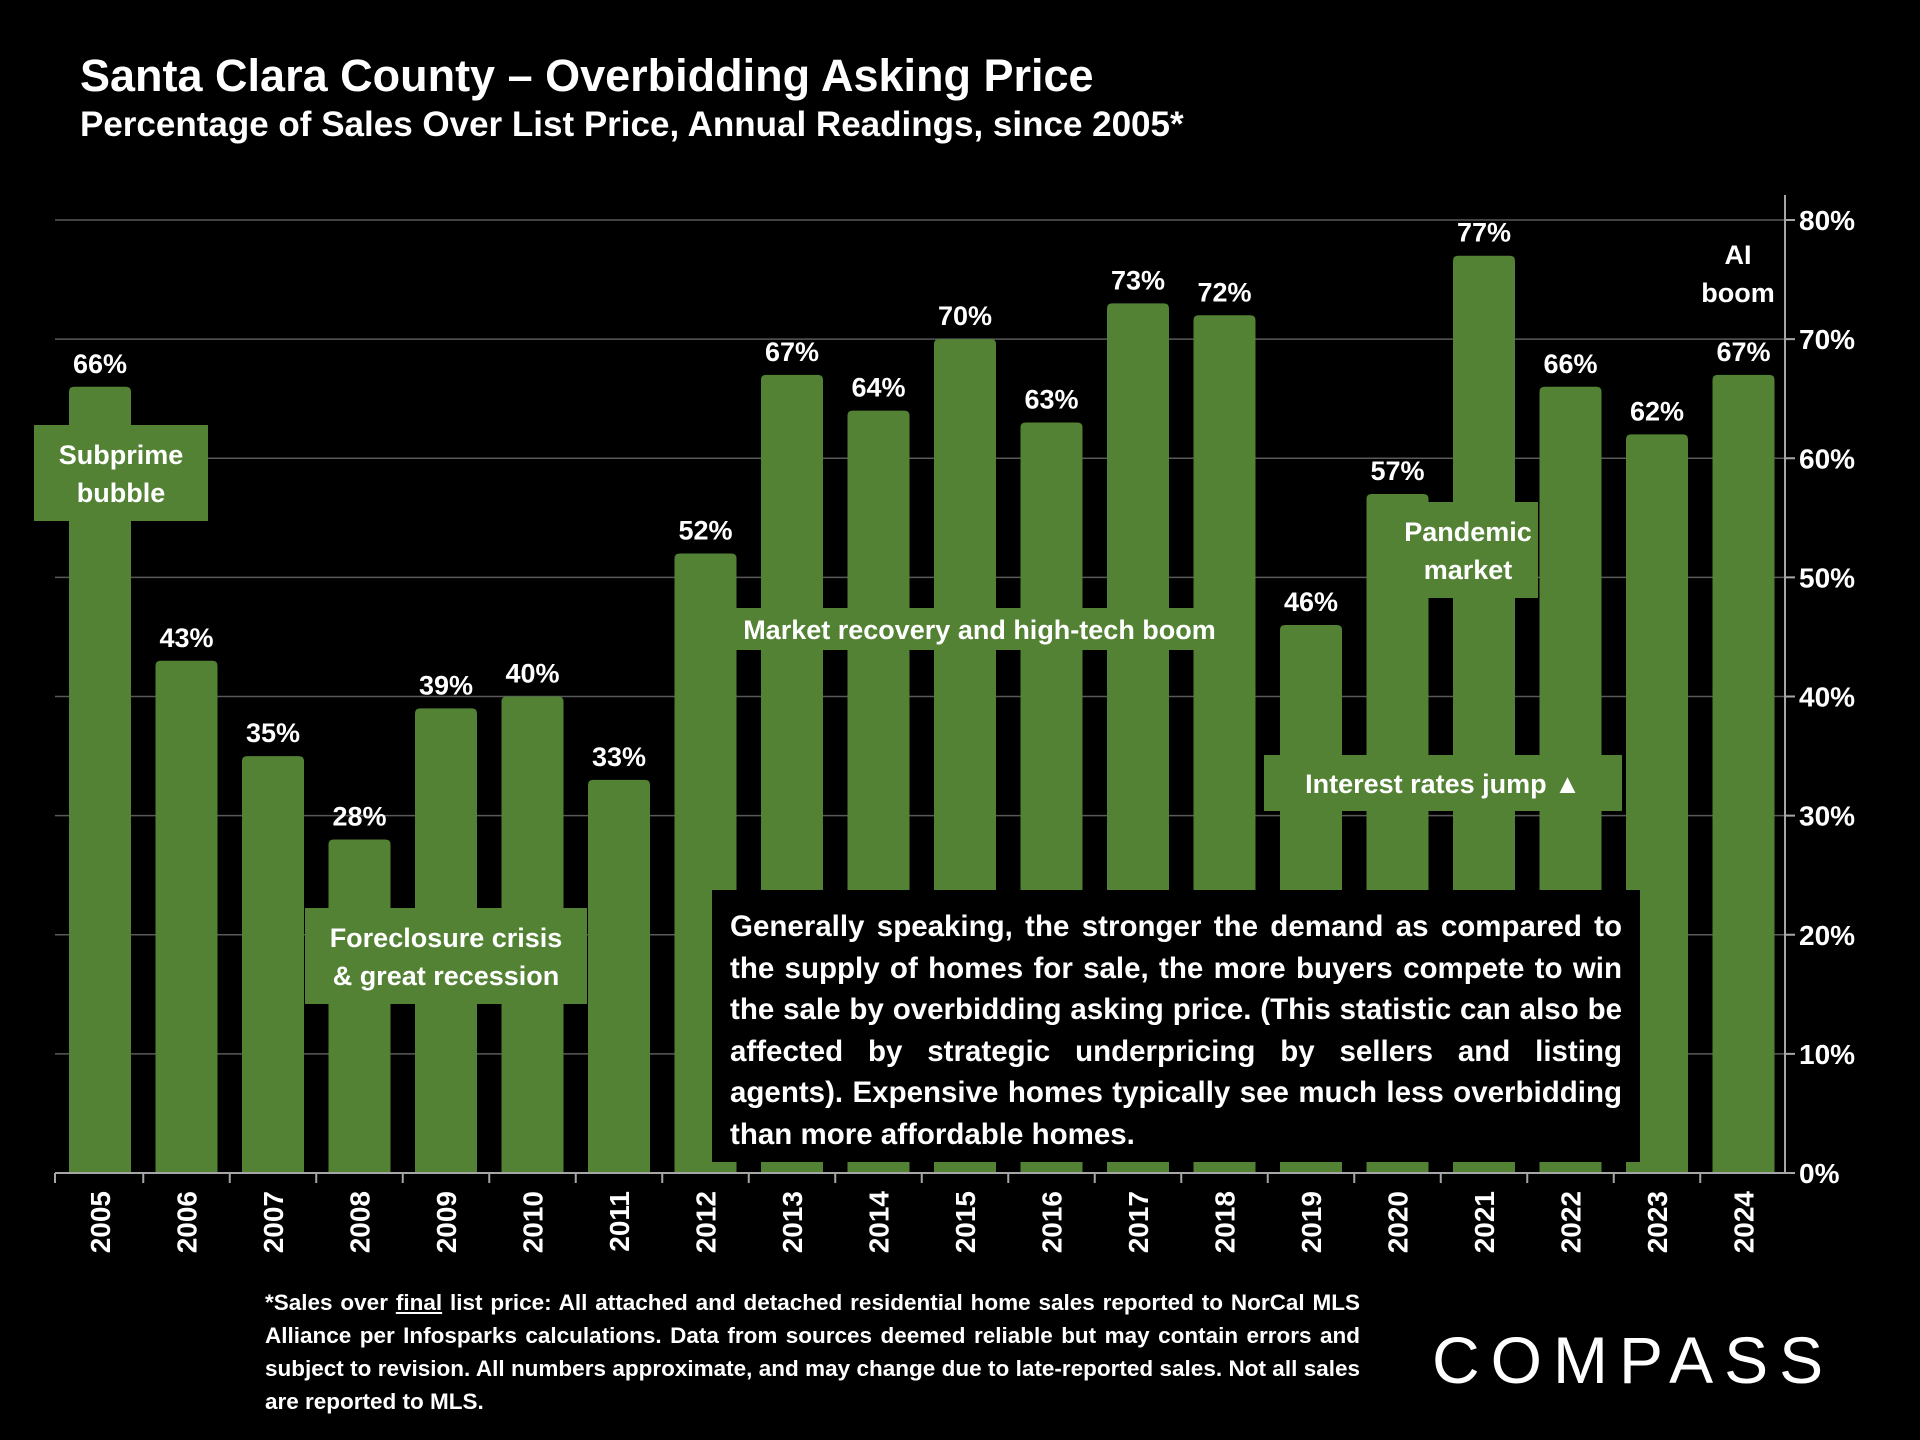 This screenshot has height=1440, width=1920. What do you see at coordinates (446, 976) in the screenshot?
I see `foreclosure-annotation-text: & great recession` at bounding box center [446, 976].